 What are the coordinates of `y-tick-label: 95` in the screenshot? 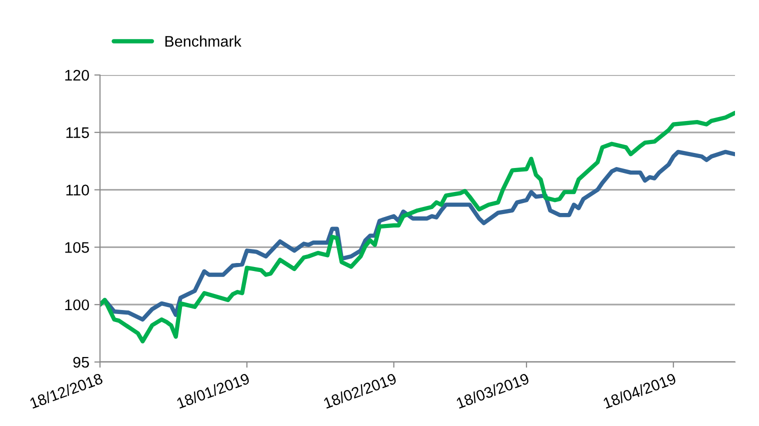 It's located at (81, 362).